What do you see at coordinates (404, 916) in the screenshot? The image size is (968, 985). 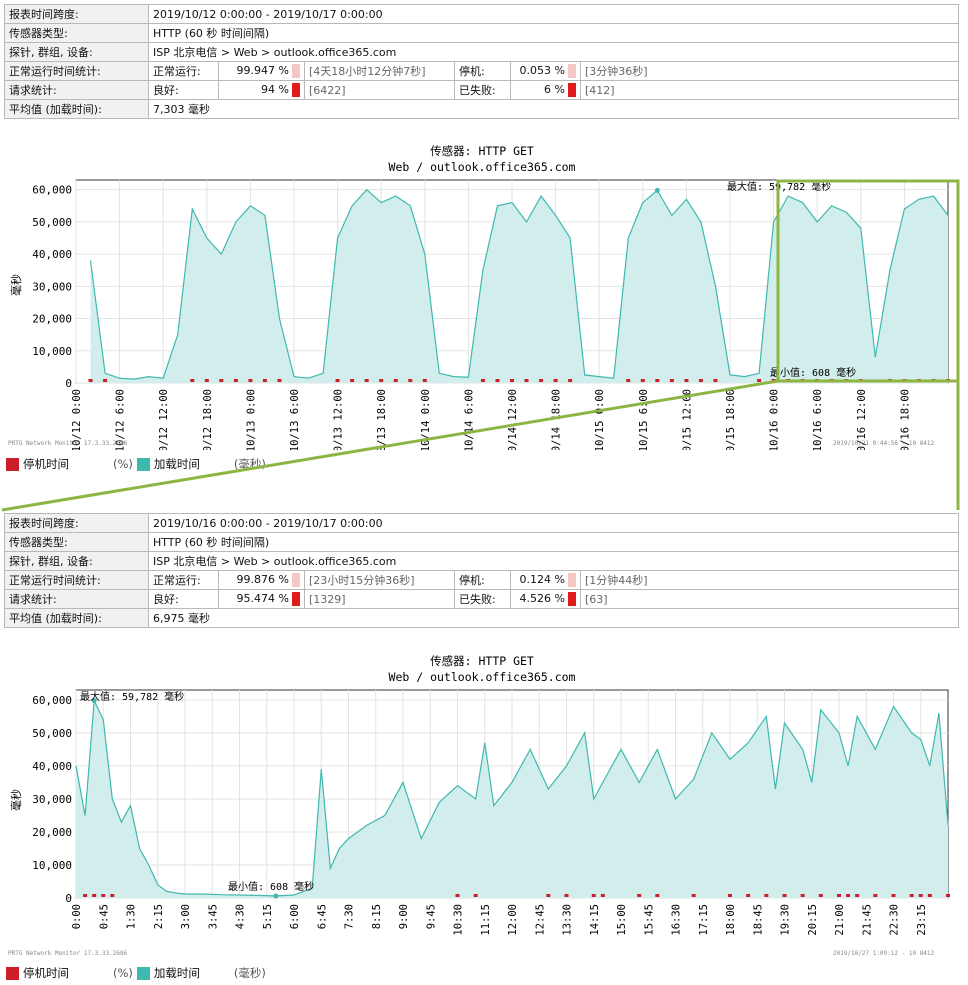 I see `x-tick-label: 9:00` at bounding box center [404, 916].